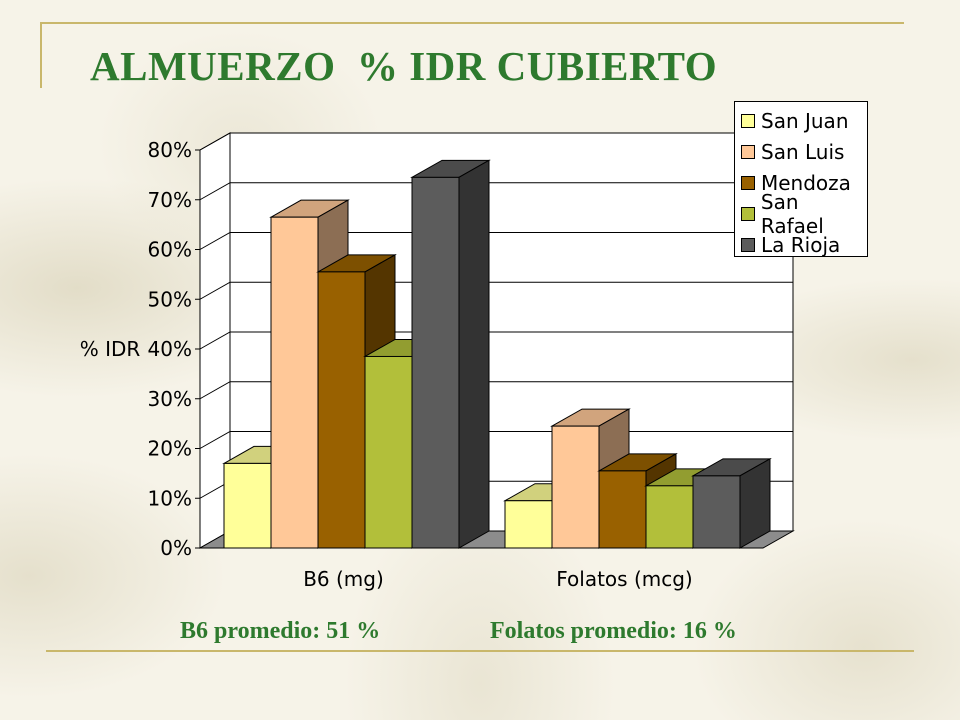  Describe the element at coordinates (170, 498) in the screenshot. I see `y-tick-label: 10%` at that location.